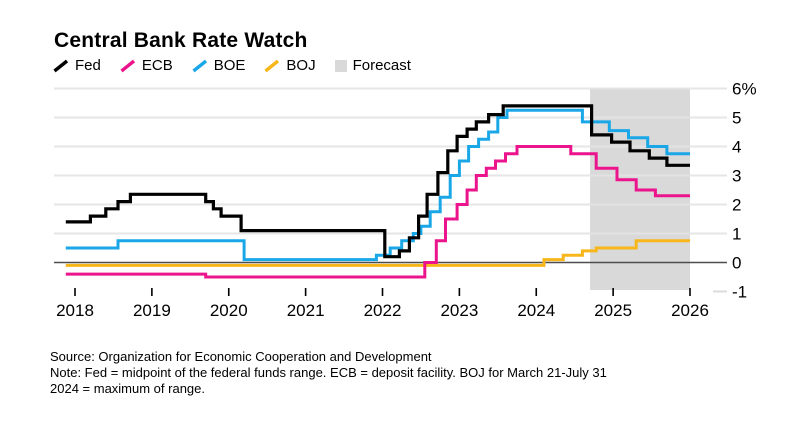  Describe the element at coordinates (272, 65) in the screenshot. I see `boj-line-icon` at that location.